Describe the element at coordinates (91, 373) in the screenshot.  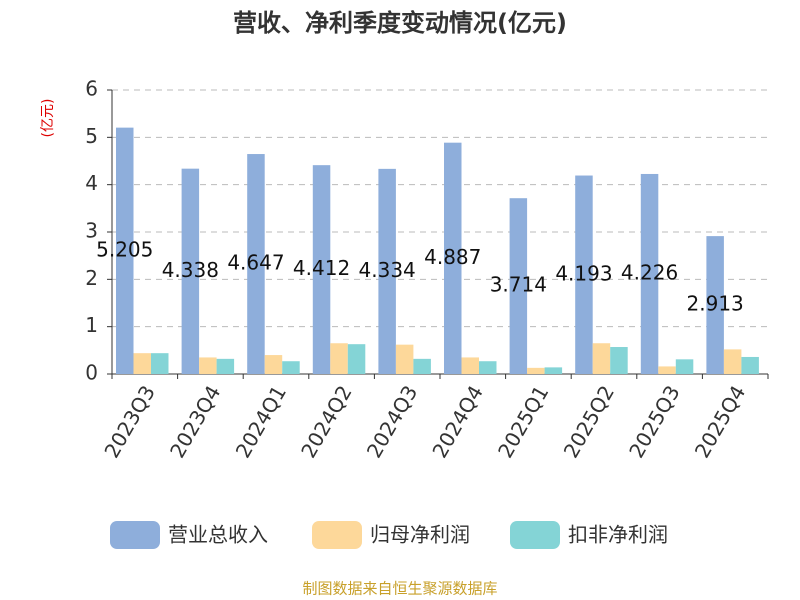
I see `y-tick-label: 0` at that location.